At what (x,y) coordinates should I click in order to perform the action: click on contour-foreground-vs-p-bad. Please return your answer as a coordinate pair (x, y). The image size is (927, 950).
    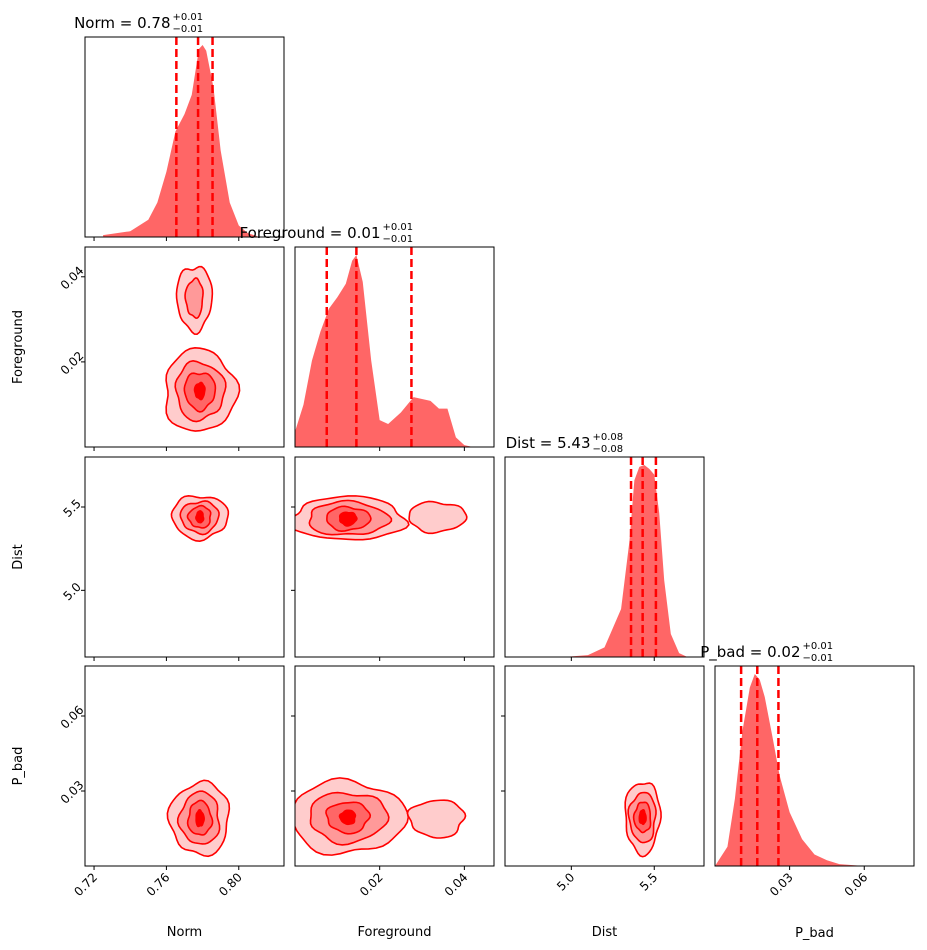
    Looking at the image, I should click on (381, 816).